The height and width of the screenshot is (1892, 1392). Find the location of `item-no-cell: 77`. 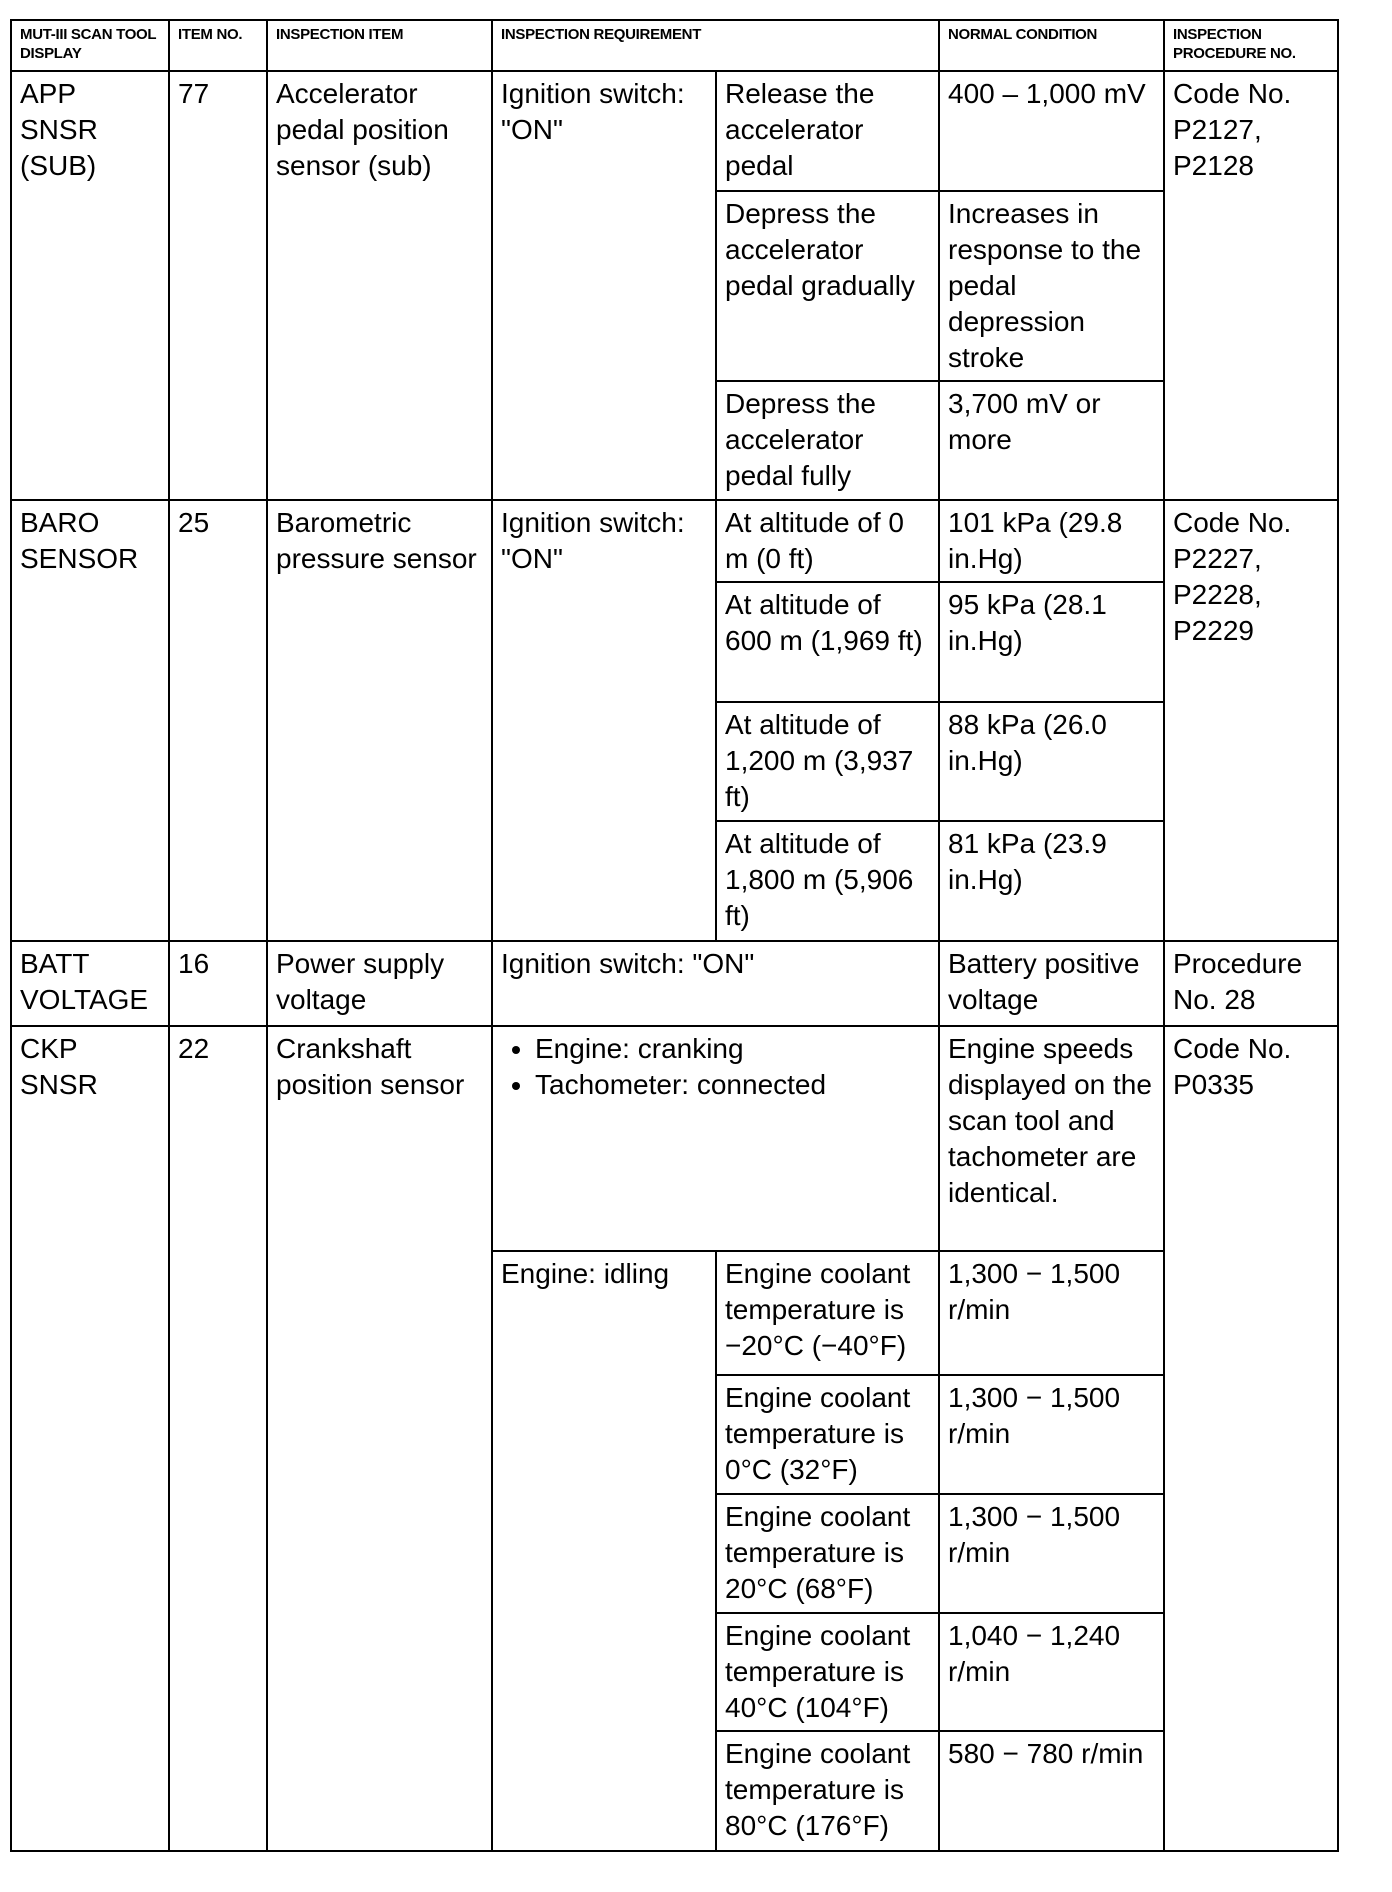

item-no-cell: 77 is located at coordinates (218, 285).